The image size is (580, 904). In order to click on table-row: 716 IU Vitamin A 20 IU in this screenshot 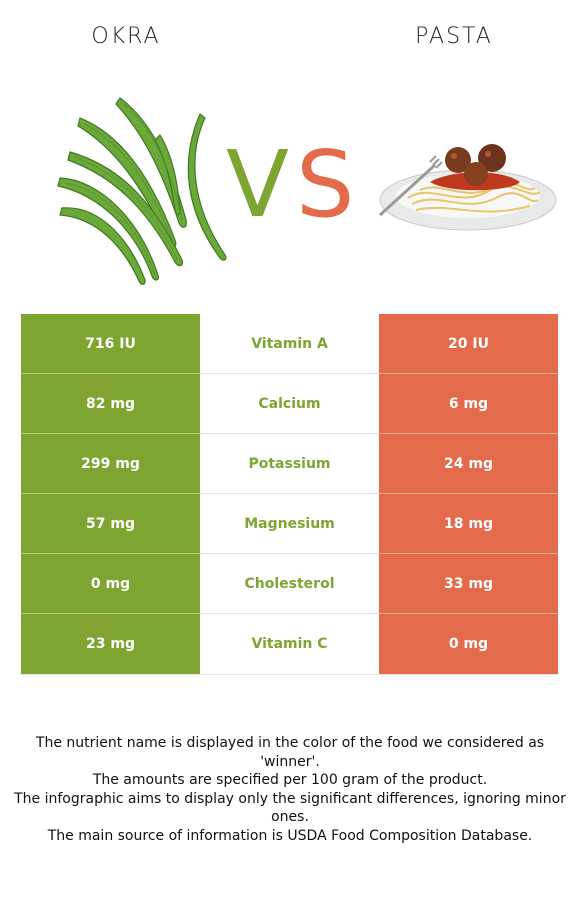, I will do `click(289, 344)`.